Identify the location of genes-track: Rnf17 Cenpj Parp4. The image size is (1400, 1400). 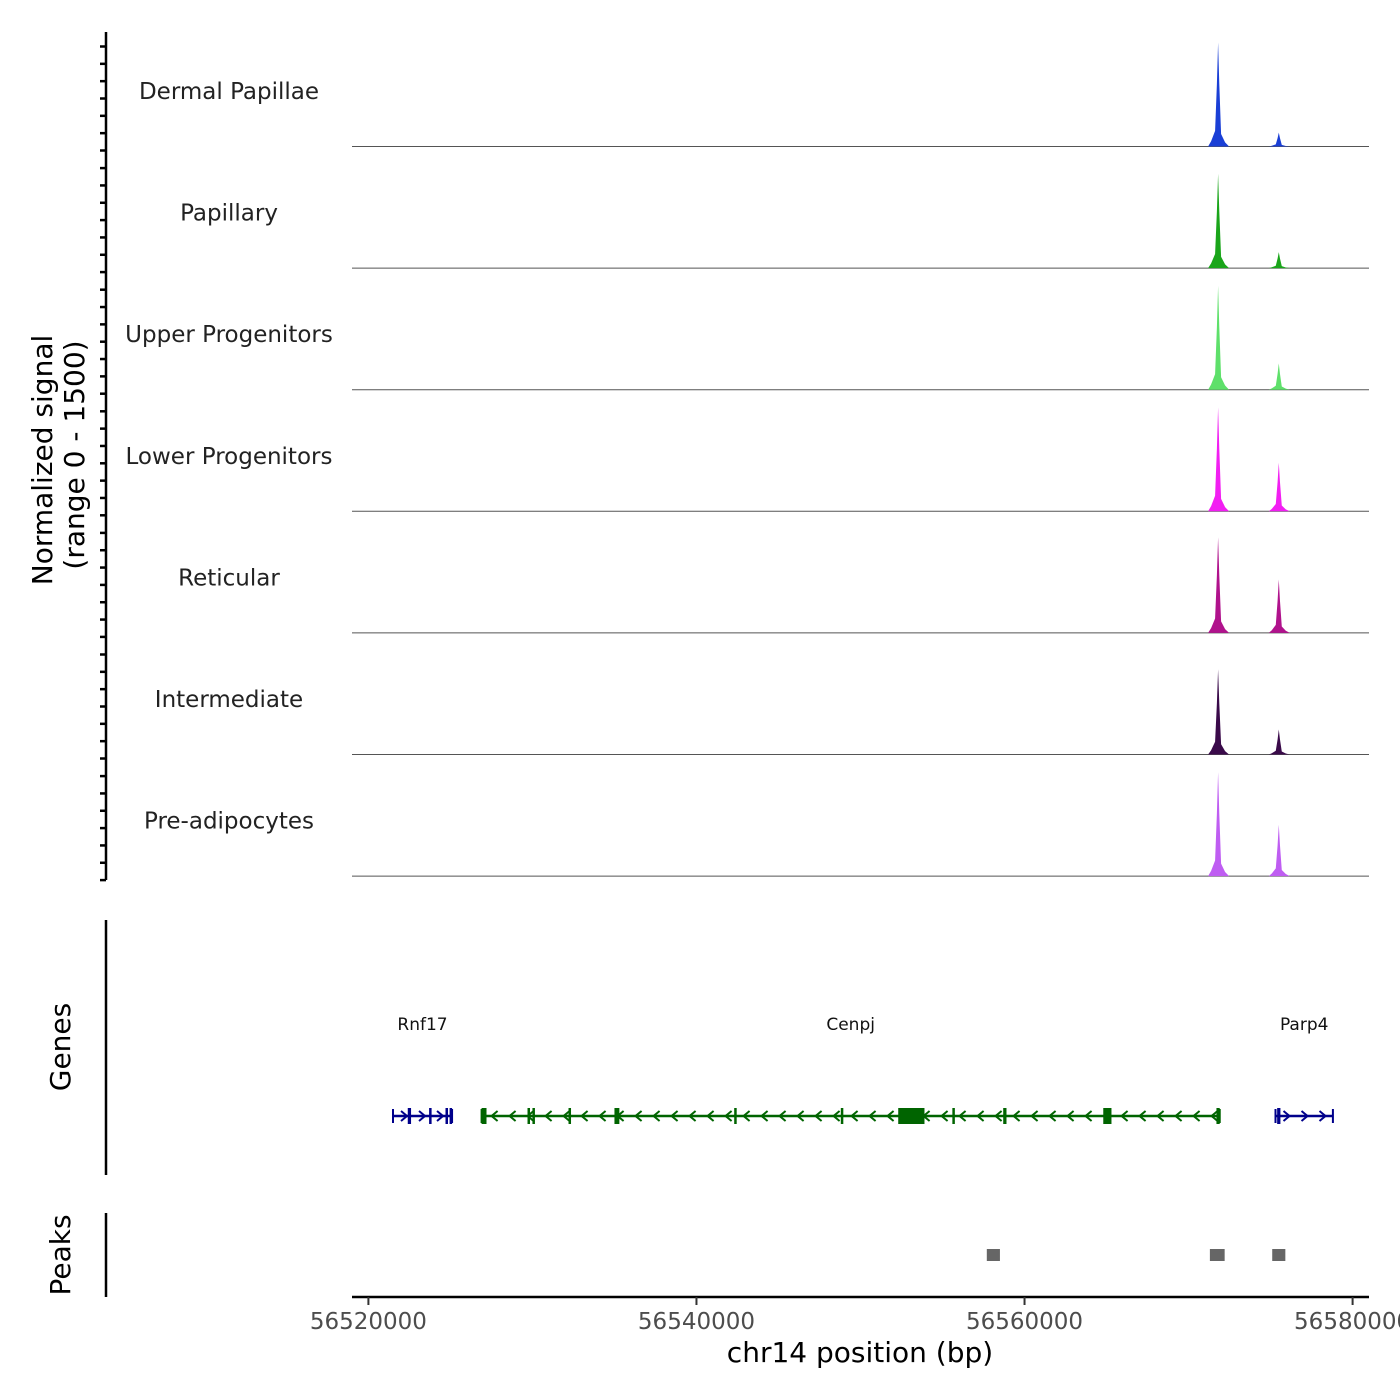
(863, 1069).